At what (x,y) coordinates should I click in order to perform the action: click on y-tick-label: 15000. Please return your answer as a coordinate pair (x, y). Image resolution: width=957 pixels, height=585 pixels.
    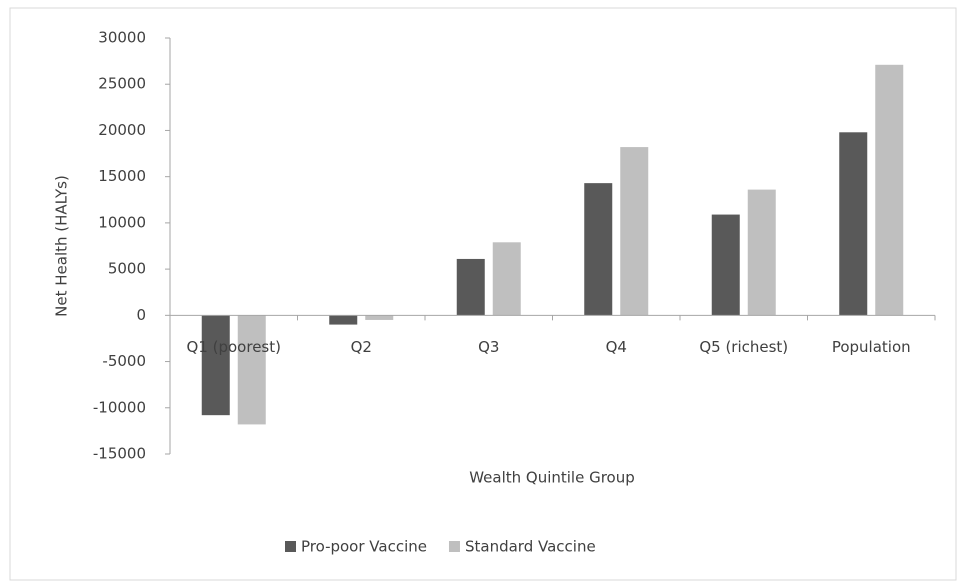
    Looking at the image, I should click on (122, 176).